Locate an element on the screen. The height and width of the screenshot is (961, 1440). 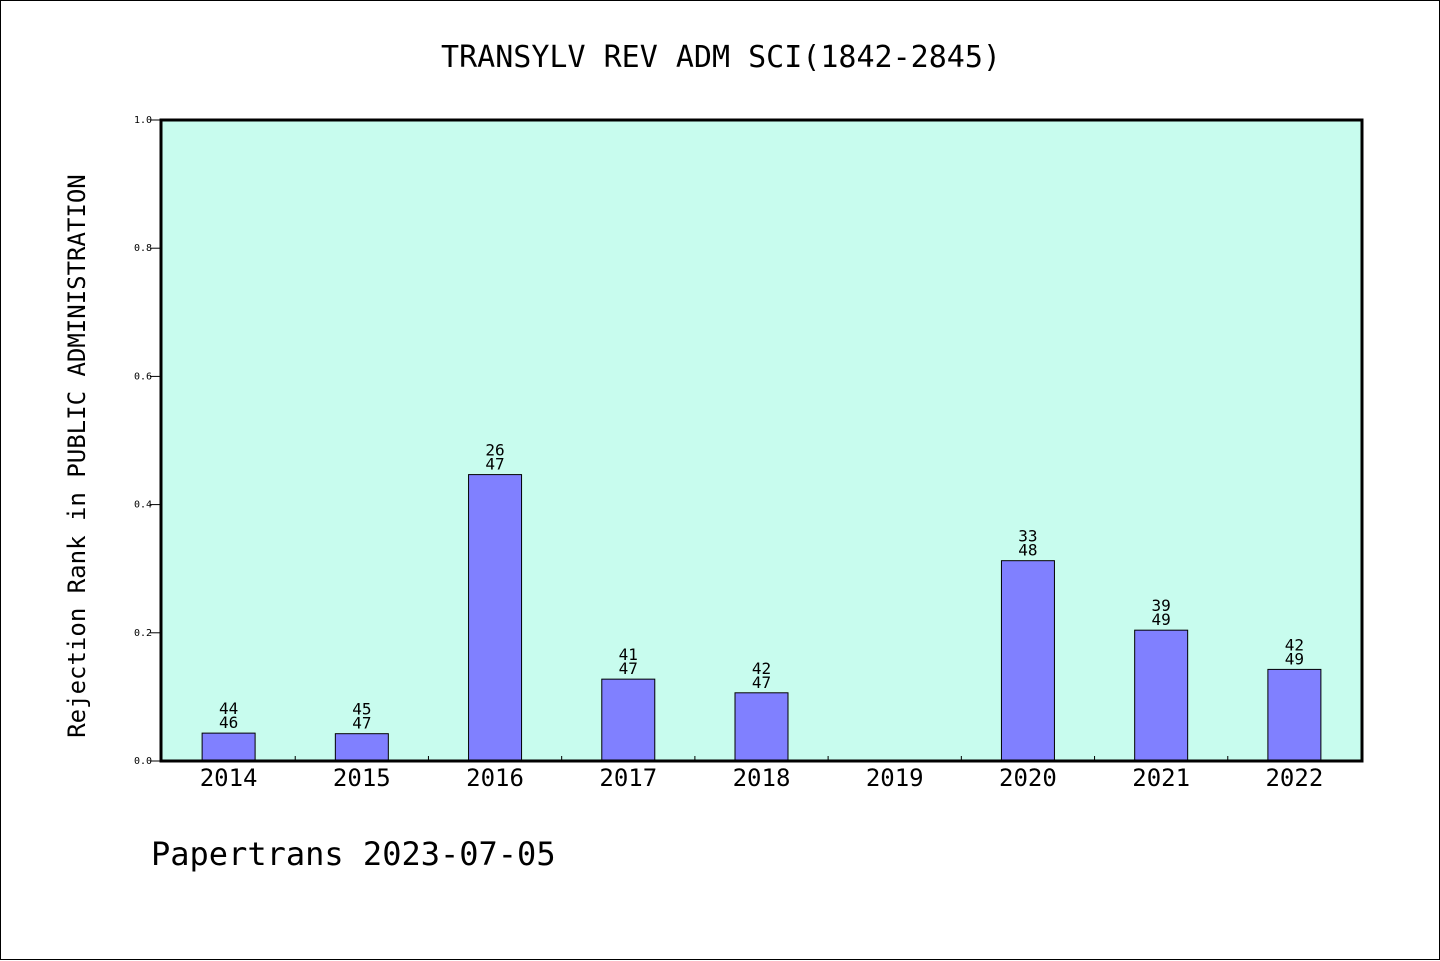
bar-rank-label: 33 is located at coordinates (1027, 536).